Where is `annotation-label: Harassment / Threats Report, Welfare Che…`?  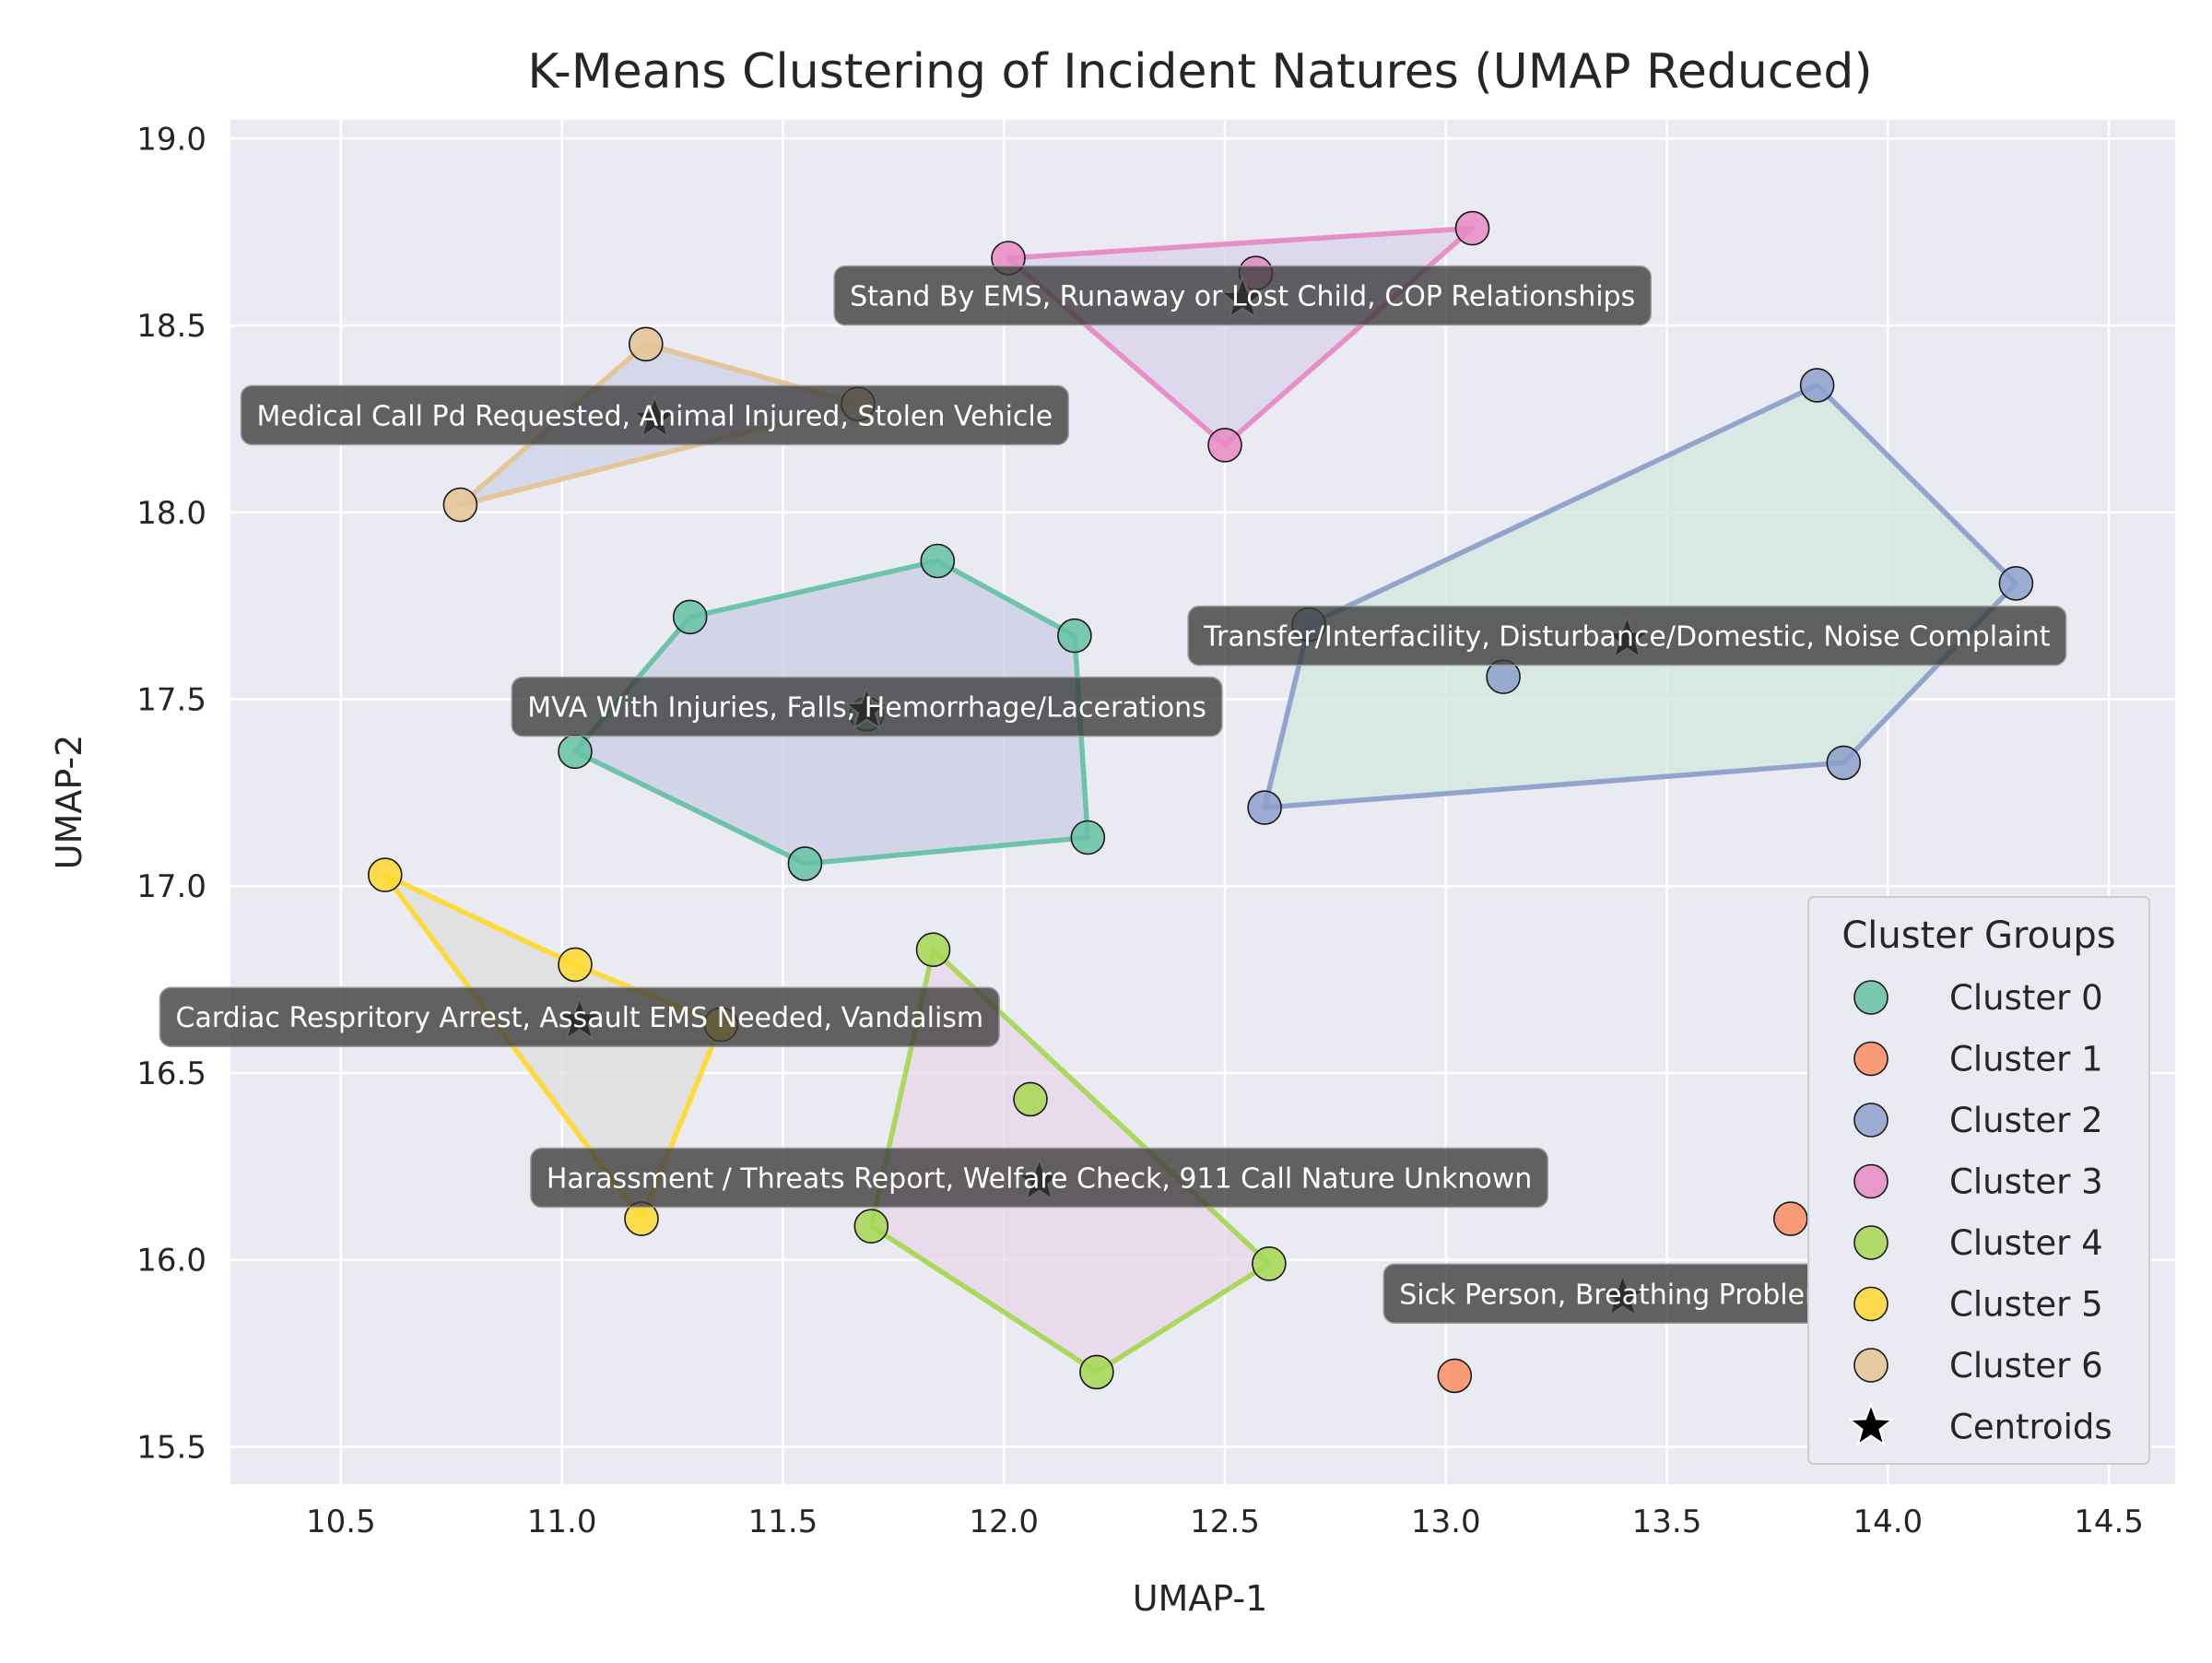 annotation-label: Harassment / Threats Report, Welfare Che… is located at coordinates (1039, 1179).